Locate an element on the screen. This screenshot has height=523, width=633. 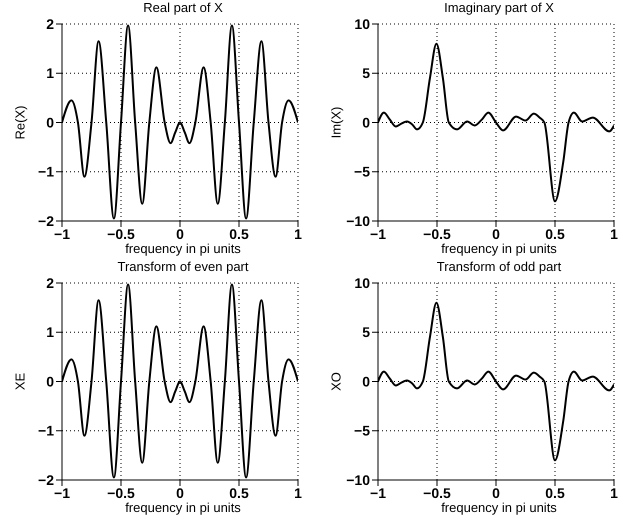
chart-title: Transform of odd part is located at coordinates (499, 266).